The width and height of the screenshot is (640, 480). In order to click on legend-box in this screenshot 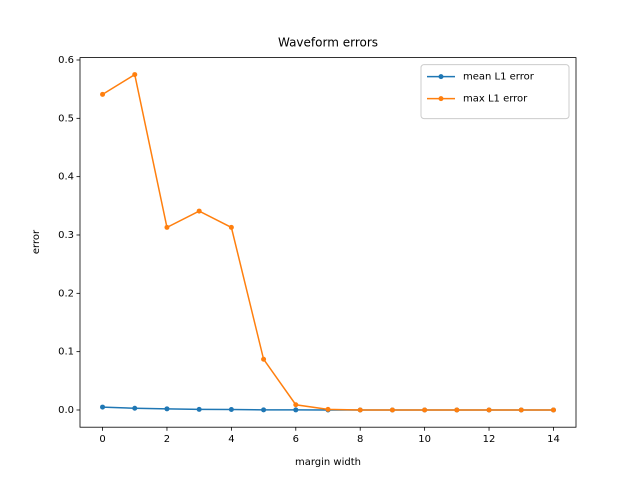, I will do `click(495, 92)`.